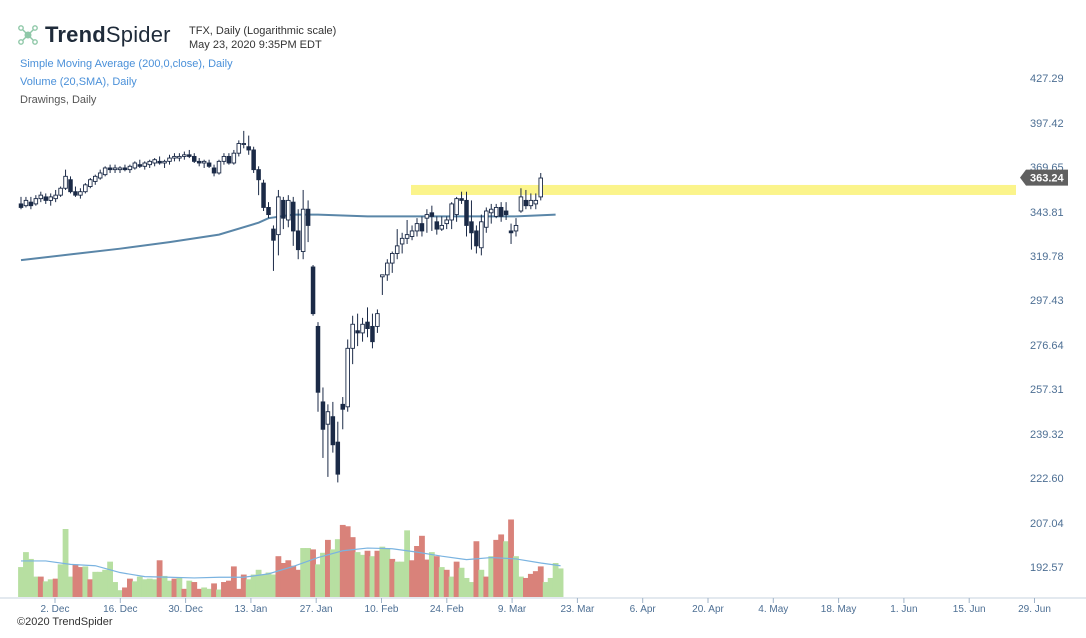 The width and height of the screenshot is (1086, 638). I want to click on x-tick-label: 2. Dec, so click(55, 609).